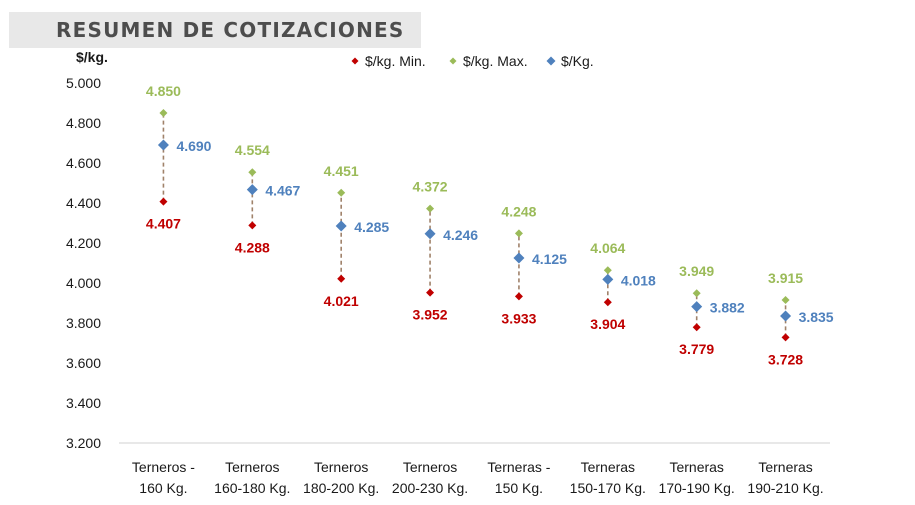  What do you see at coordinates (282, 191) in the screenshot?
I see `avg-data-label: 4.467` at bounding box center [282, 191].